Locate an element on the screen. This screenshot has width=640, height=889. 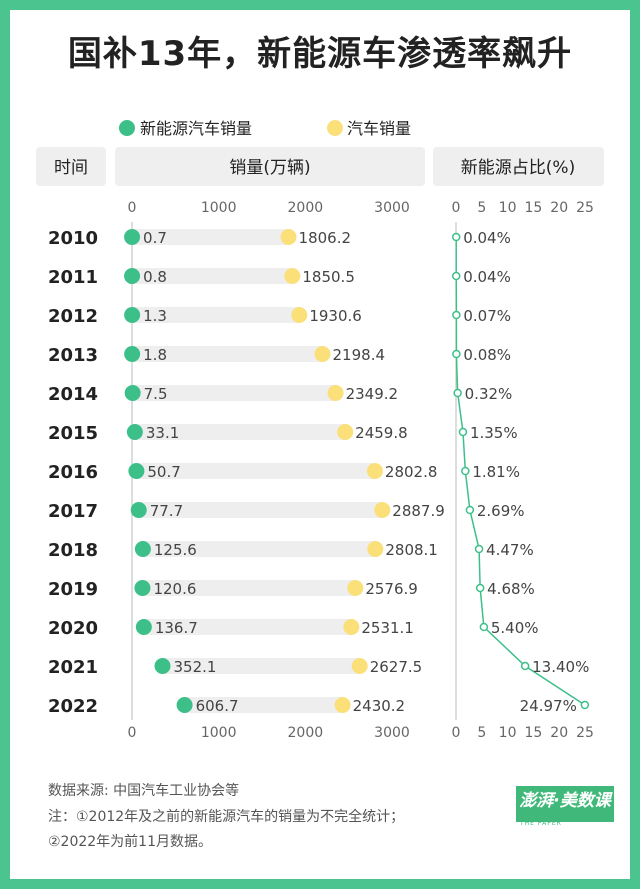
brand-logo: 澎湃·美数课 is located at coordinates (565, 804).